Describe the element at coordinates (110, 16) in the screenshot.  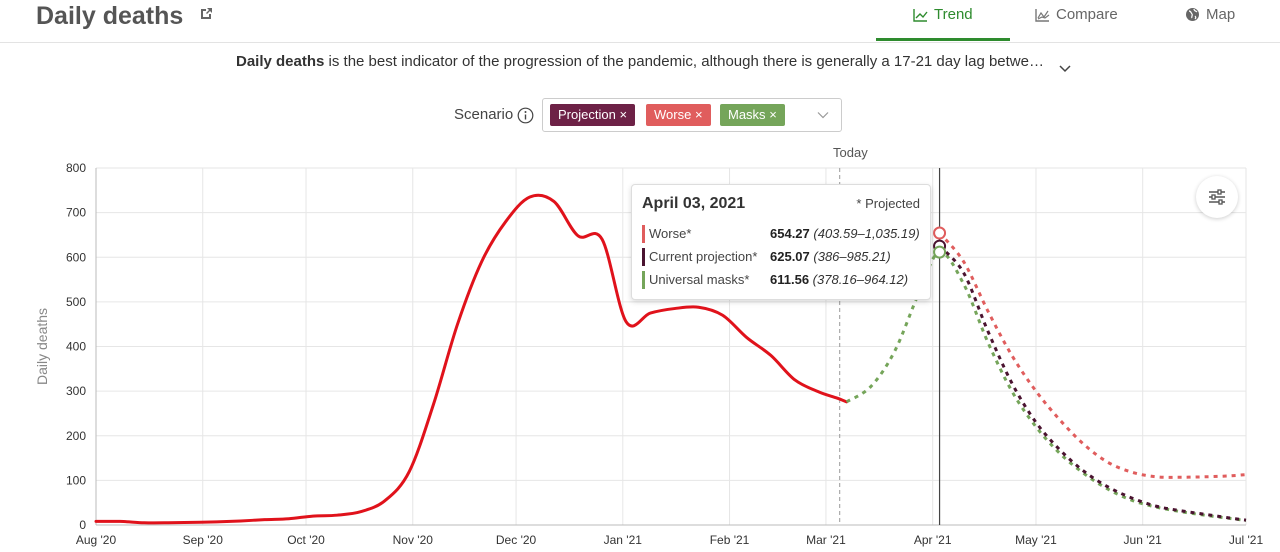
I see `page-title: Daily deaths` at that location.